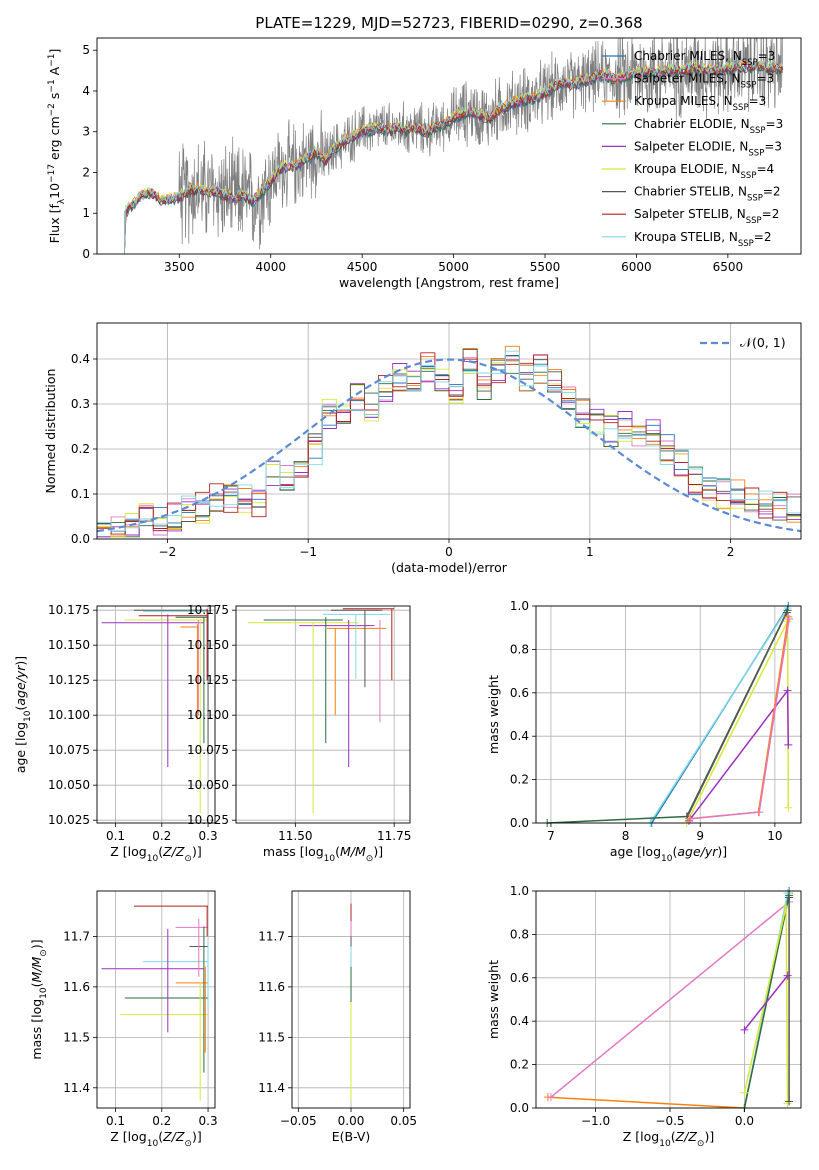  I want to click on y-tick-label: 4, so click(86, 91).